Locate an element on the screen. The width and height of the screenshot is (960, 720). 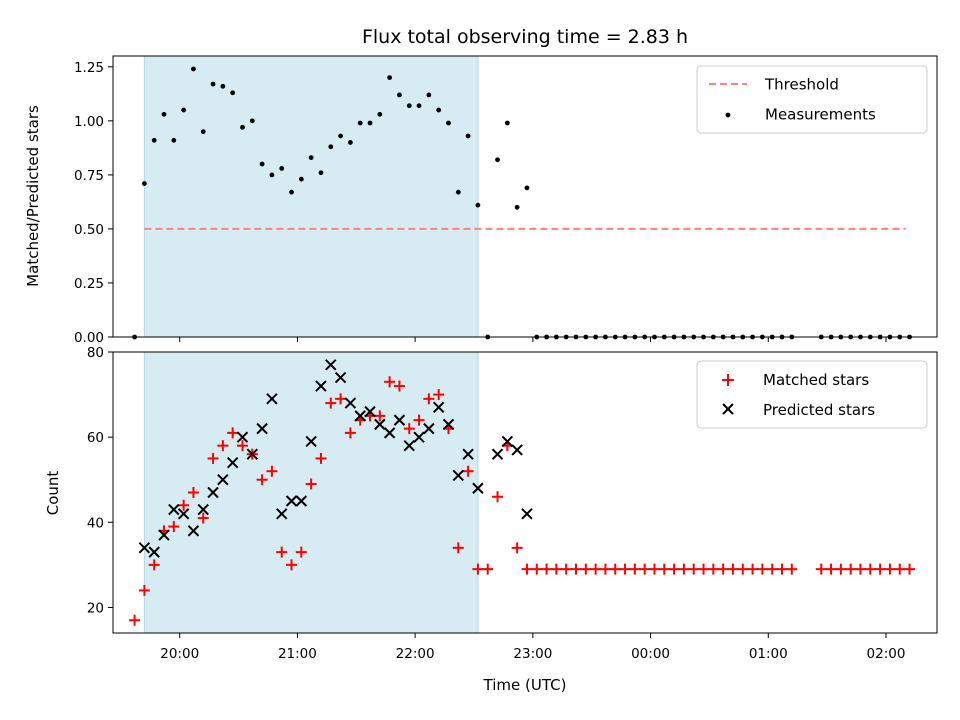
x-tick-label: 00:00 is located at coordinates (650, 654).